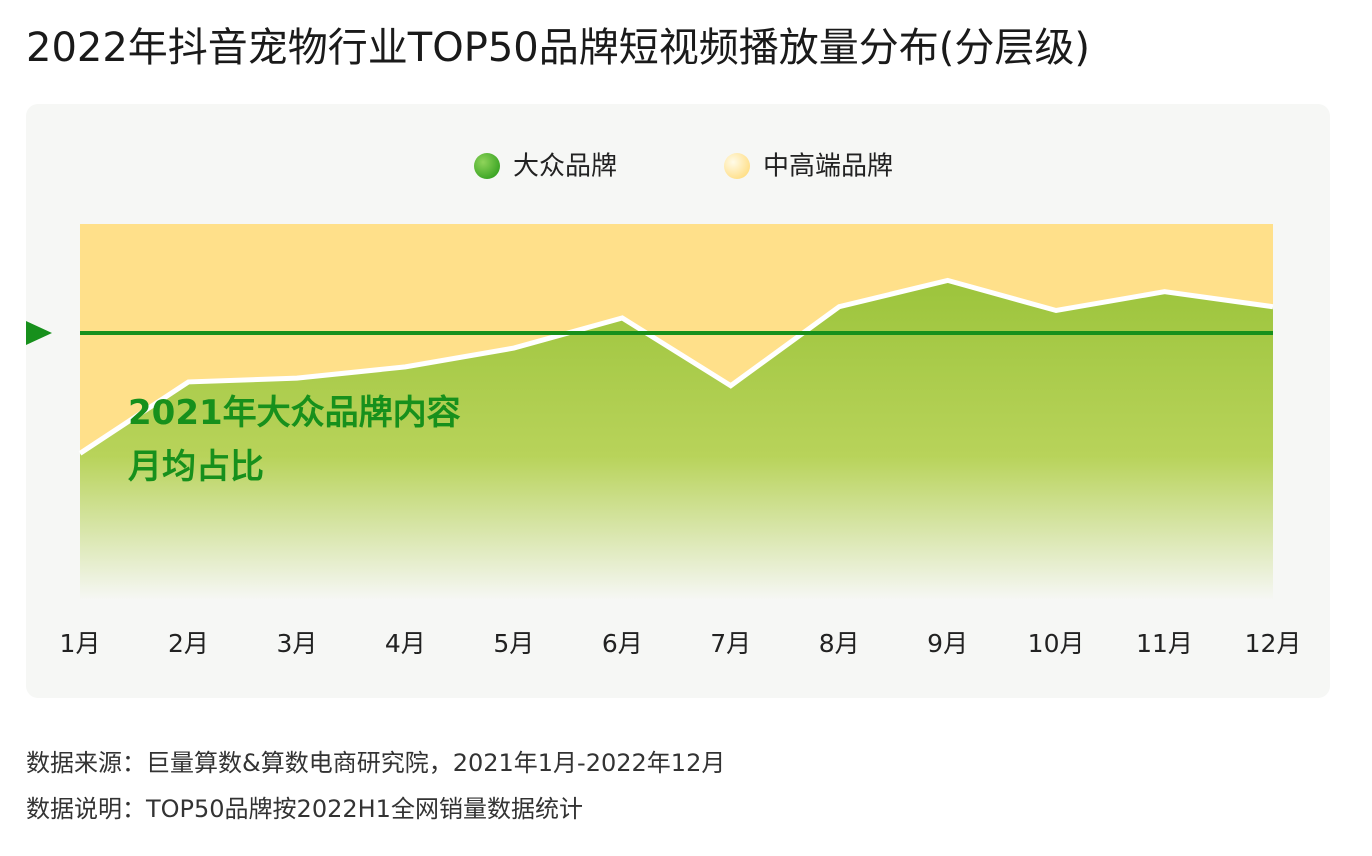  What do you see at coordinates (1164, 643) in the screenshot?
I see `x-tick-label: 11月` at bounding box center [1164, 643].